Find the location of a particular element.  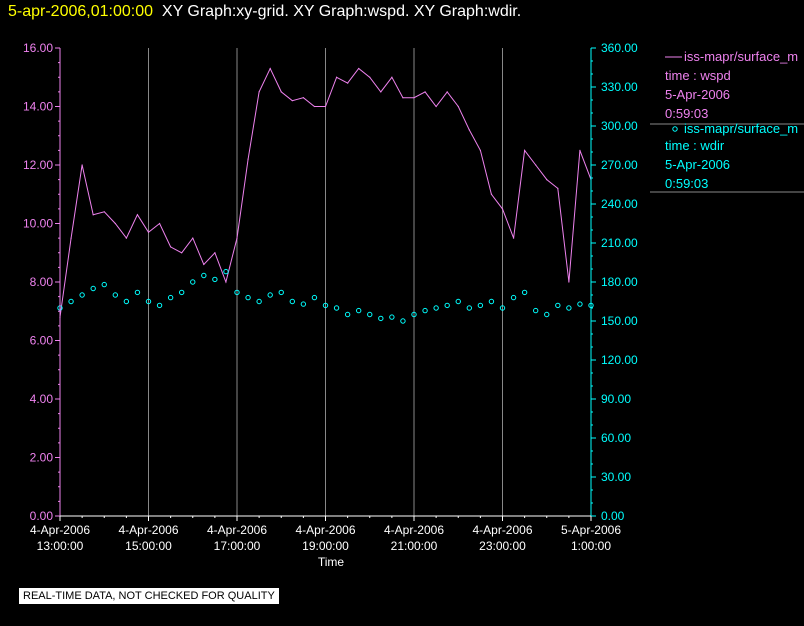

x-axis-label: Time is located at coordinates (331, 562).